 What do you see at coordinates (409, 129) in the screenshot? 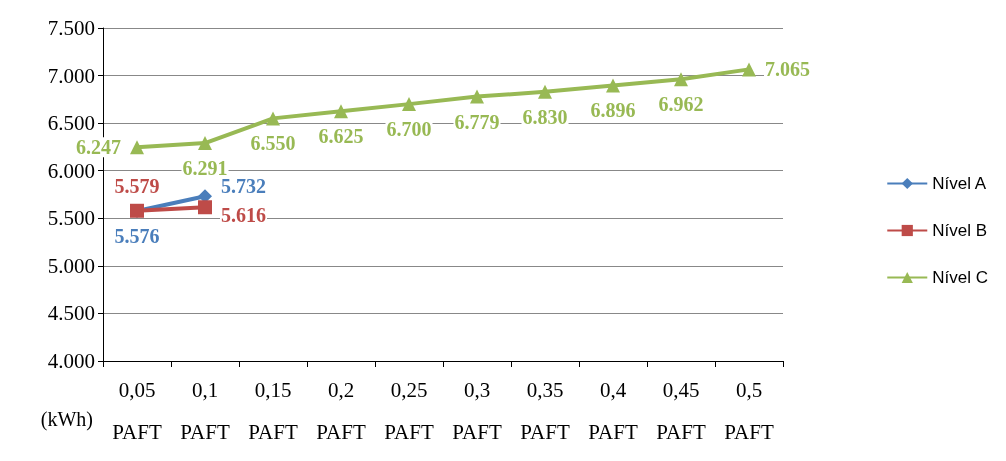
I see `data-label: 6.700` at bounding box center [409, 129].